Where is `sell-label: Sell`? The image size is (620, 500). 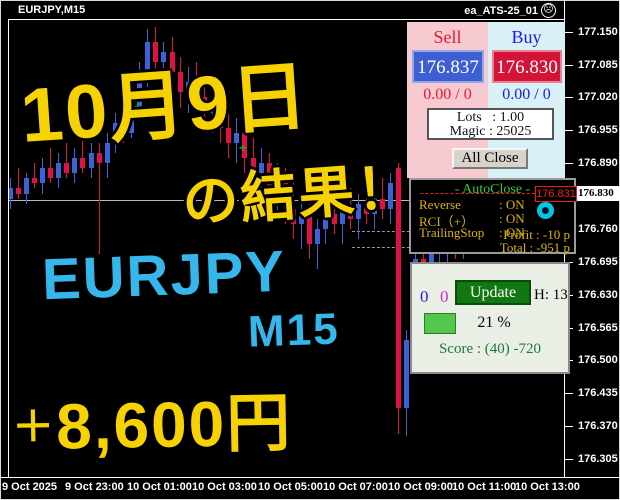
sell-label: Sell is located at coordinates (447, 37).